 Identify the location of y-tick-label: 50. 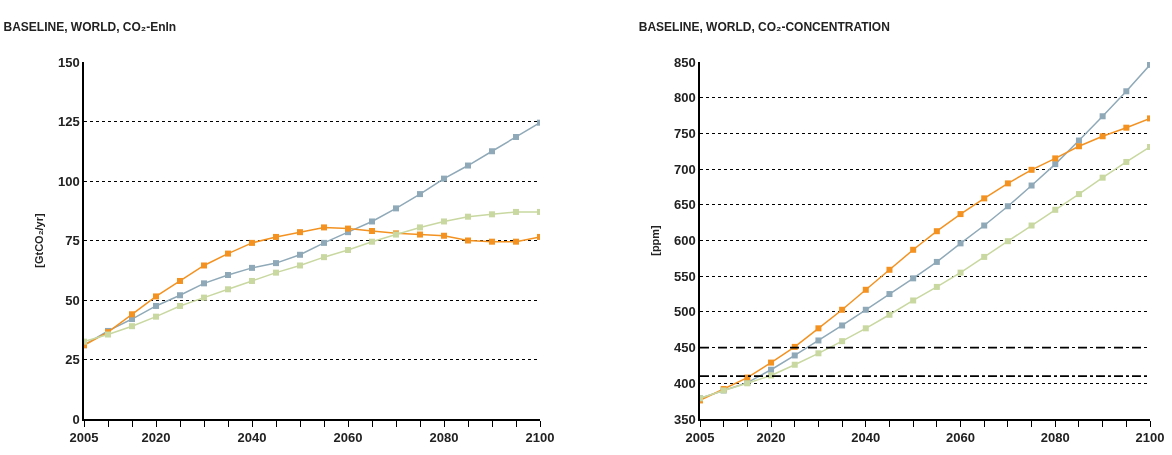
(72, 300).